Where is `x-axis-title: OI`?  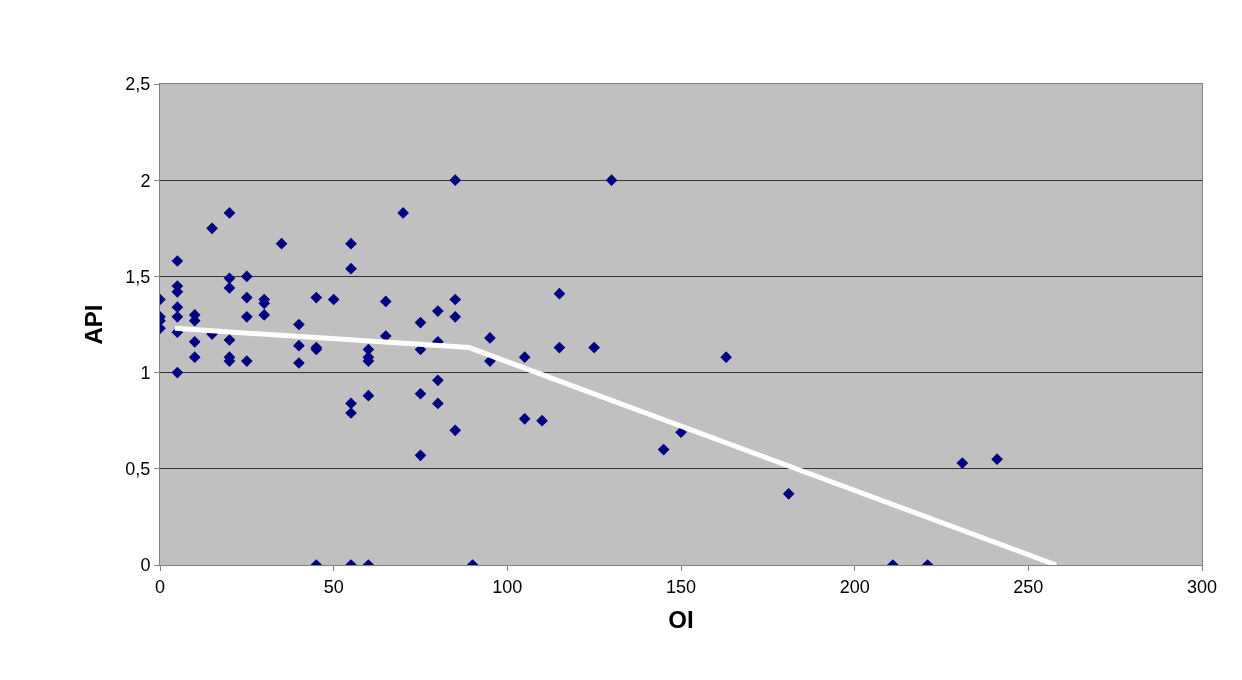
x-axis-title: OI is located at coordinates (681, 619).